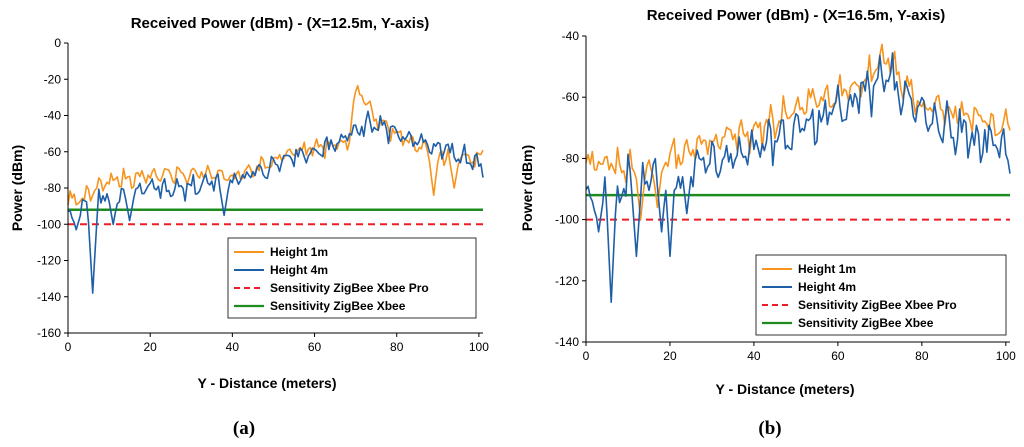 This screenshot has width=1024, height=447. I want to click on y-tick-label: -20, so click(53, 79).